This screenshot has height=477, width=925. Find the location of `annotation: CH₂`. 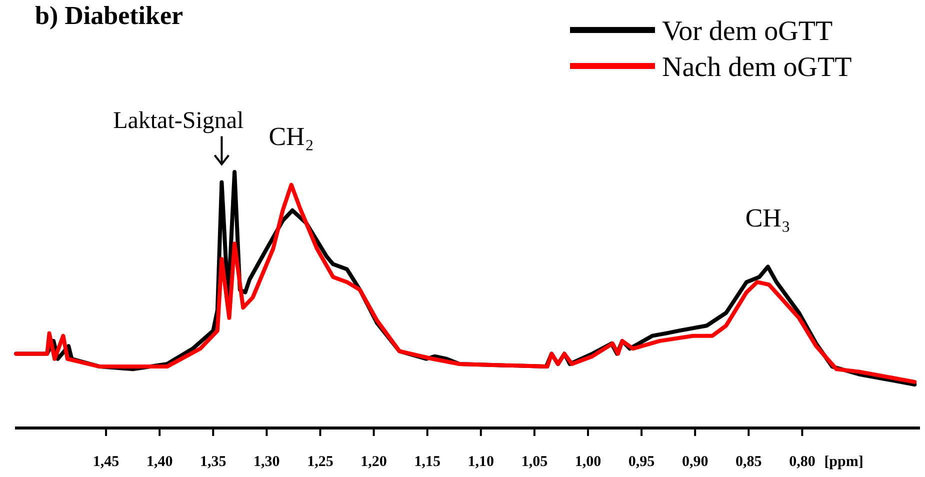

annotation: CH₂ is located at coordinates (291, 136).